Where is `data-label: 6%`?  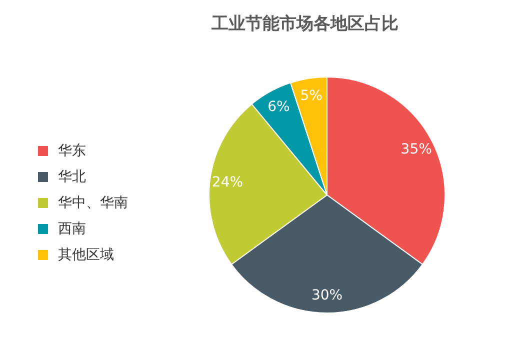 data-label: 6% is located at coordinates (279, 107).